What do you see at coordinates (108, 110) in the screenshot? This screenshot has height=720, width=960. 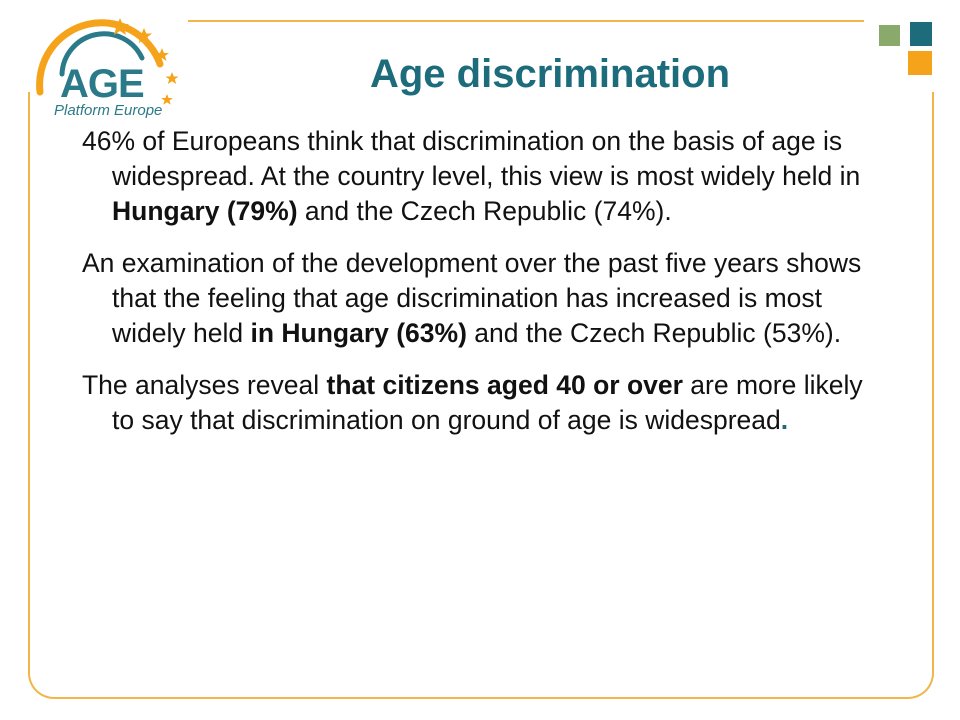 I see `logo-subtitle: Platform Europe` at bounding box center [108, 110].